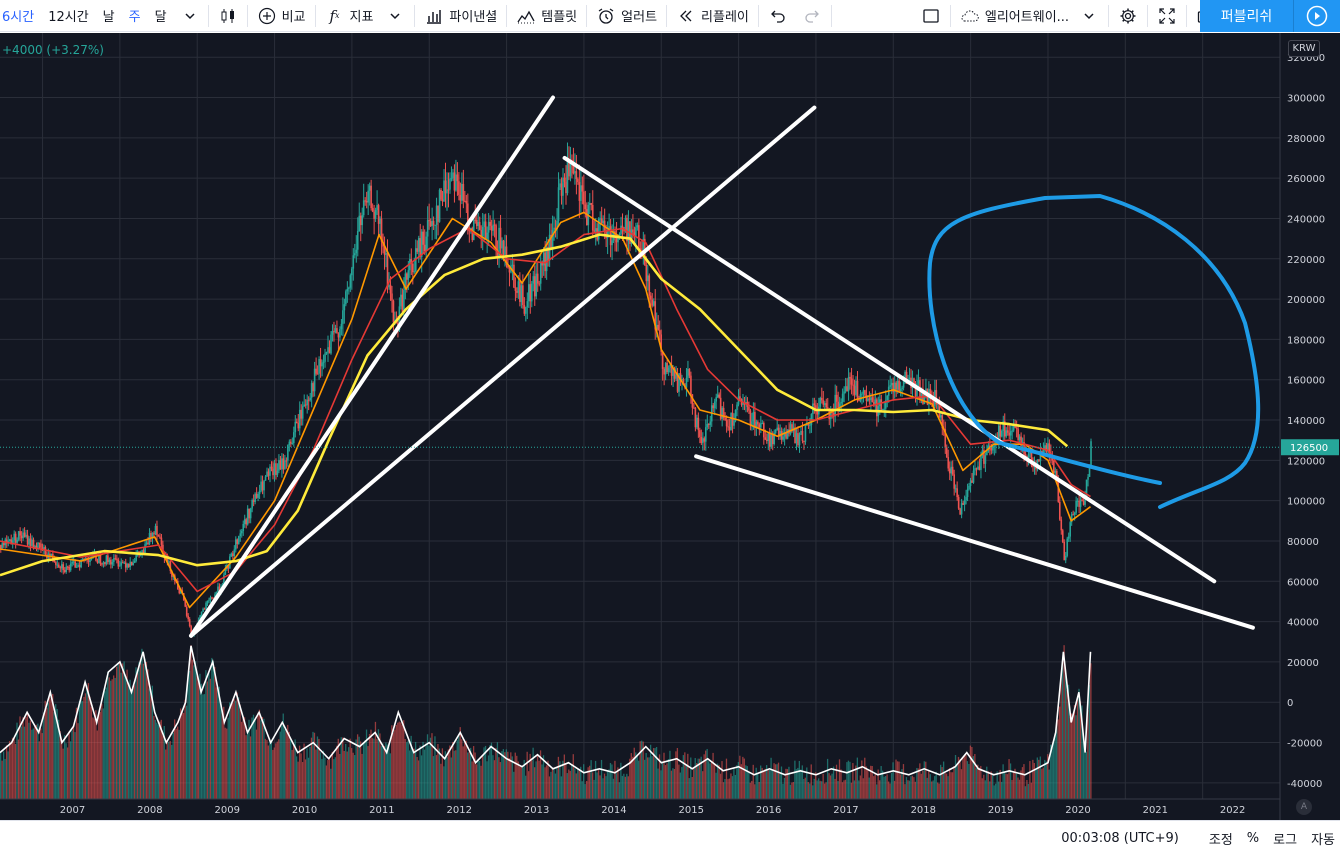  What do you see at coordinates (161, 16) in the screenshot?
I see `interval-month: 달` at bounding box center [161, 16].